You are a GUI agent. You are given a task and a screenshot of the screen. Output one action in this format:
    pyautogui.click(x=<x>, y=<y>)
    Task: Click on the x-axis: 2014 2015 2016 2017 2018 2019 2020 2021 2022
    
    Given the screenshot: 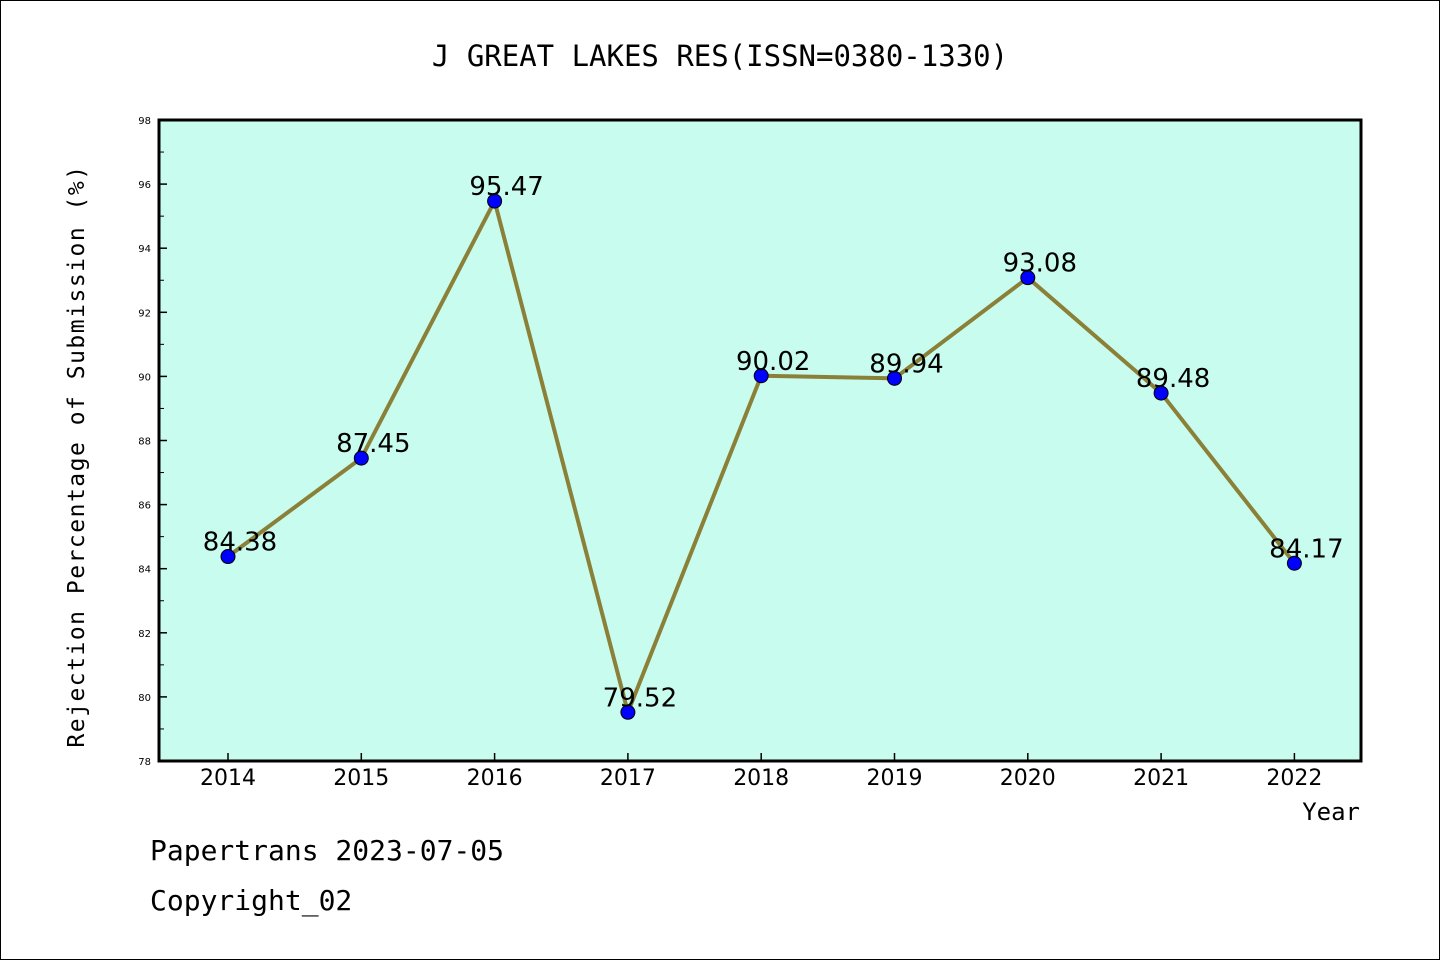 What is the action you would take?
    pyautogui.click(x=761, y=772)
    